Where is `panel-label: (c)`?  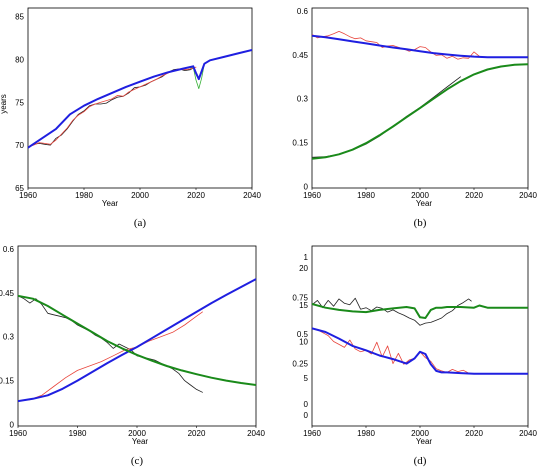
panel-label: (c) is located at coordinates (137, 461).